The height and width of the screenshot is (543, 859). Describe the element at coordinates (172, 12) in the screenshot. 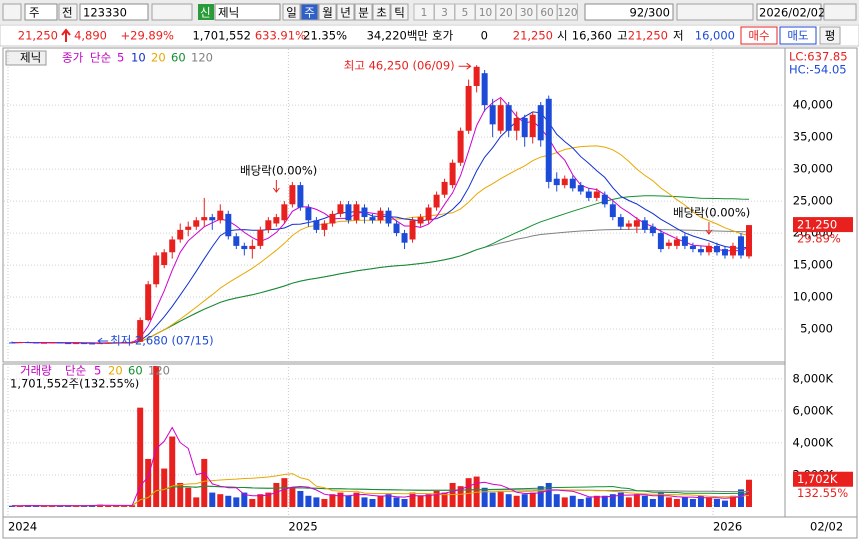

I see `tools` at that location.